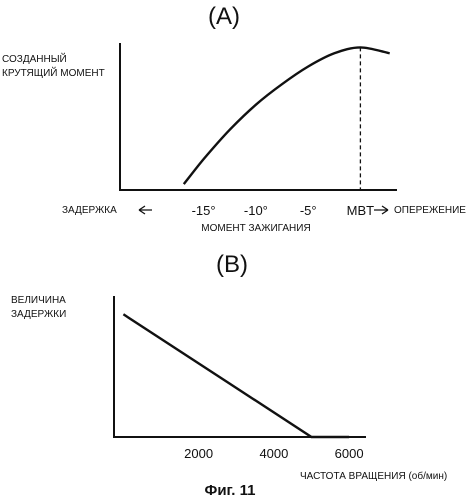 The image size is (467, 500). I want to click on panel-a-tick-labels: -15° -10° -5° MBT, so click(283, 210).